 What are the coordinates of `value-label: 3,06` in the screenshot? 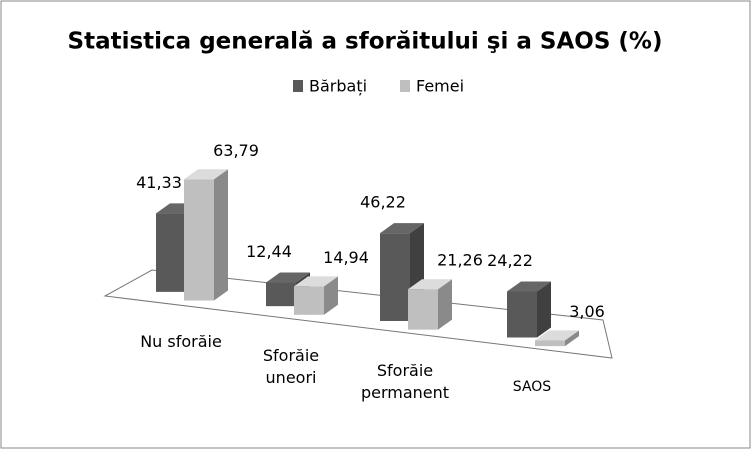 It's located at (587, 311).